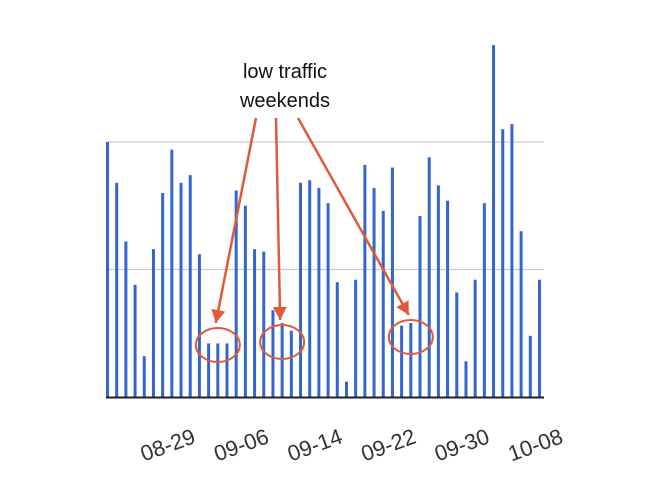  I want to click on x-tick-label: 10-08, so click(535, 445).